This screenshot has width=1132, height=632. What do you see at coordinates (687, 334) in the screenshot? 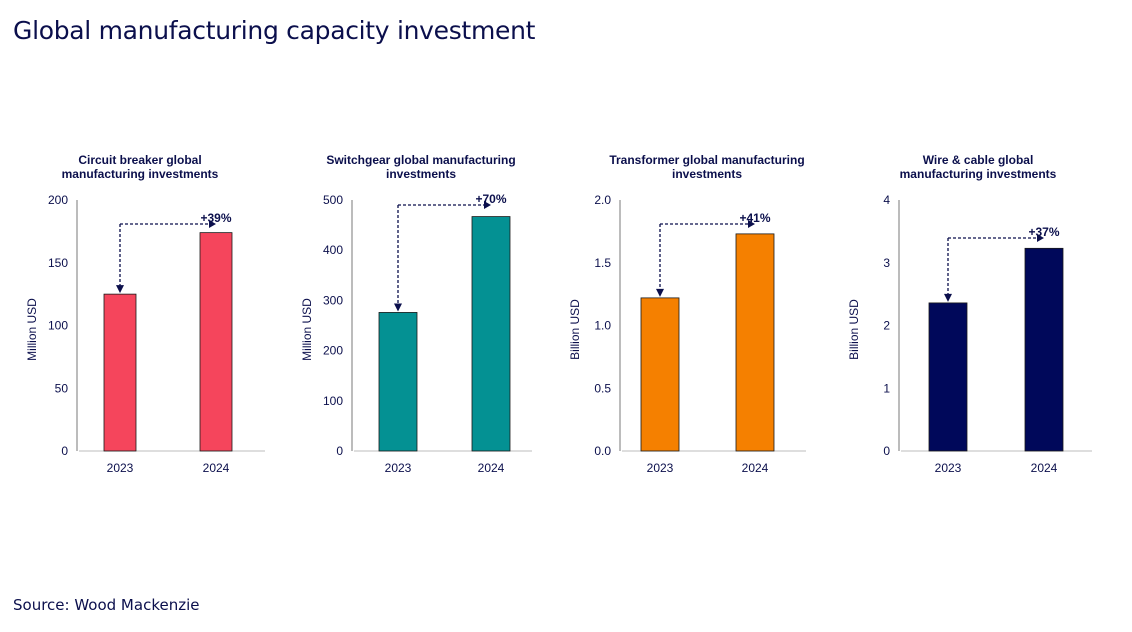
I see `chart-plot: 0.0 0.5 1.0 1.5 2.0 Billion USD 2023 2024 +41%` at bounding box center [687, 334].